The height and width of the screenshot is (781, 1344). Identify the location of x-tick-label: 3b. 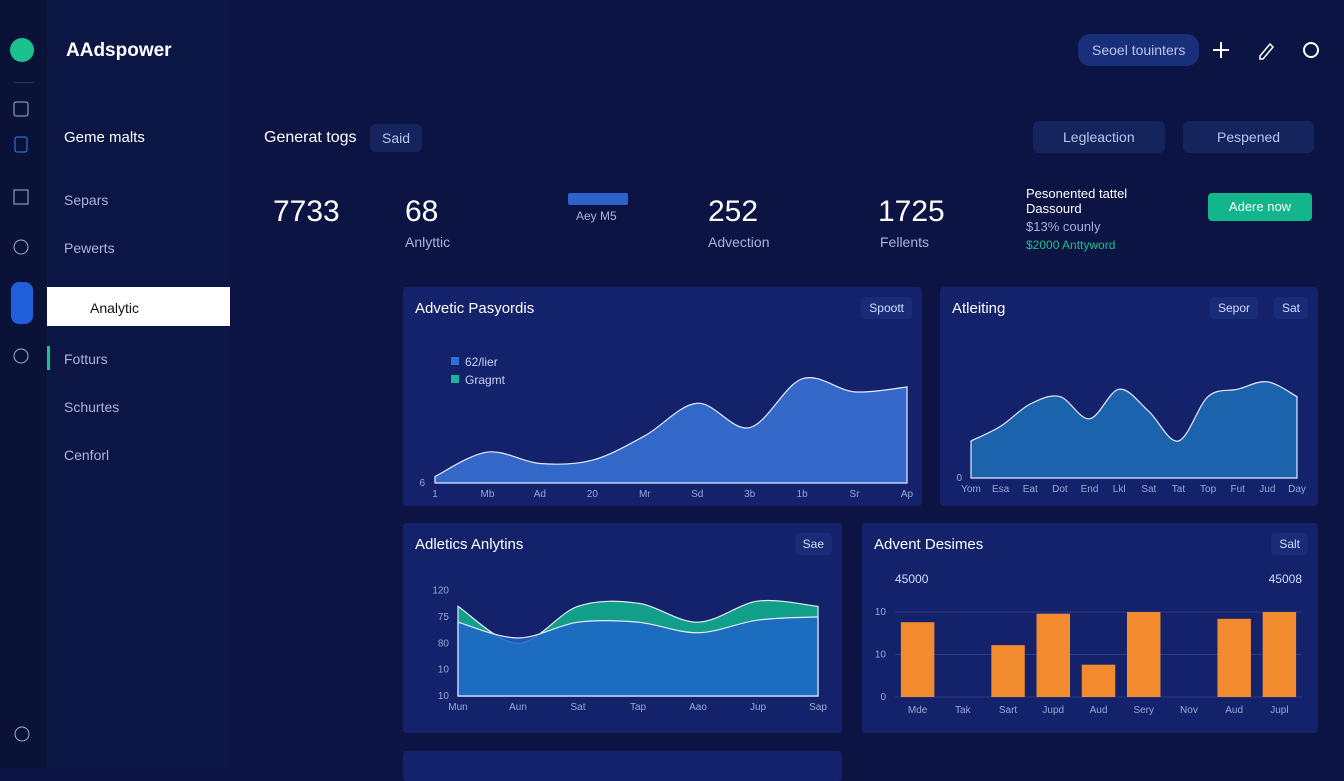
(750, 494).